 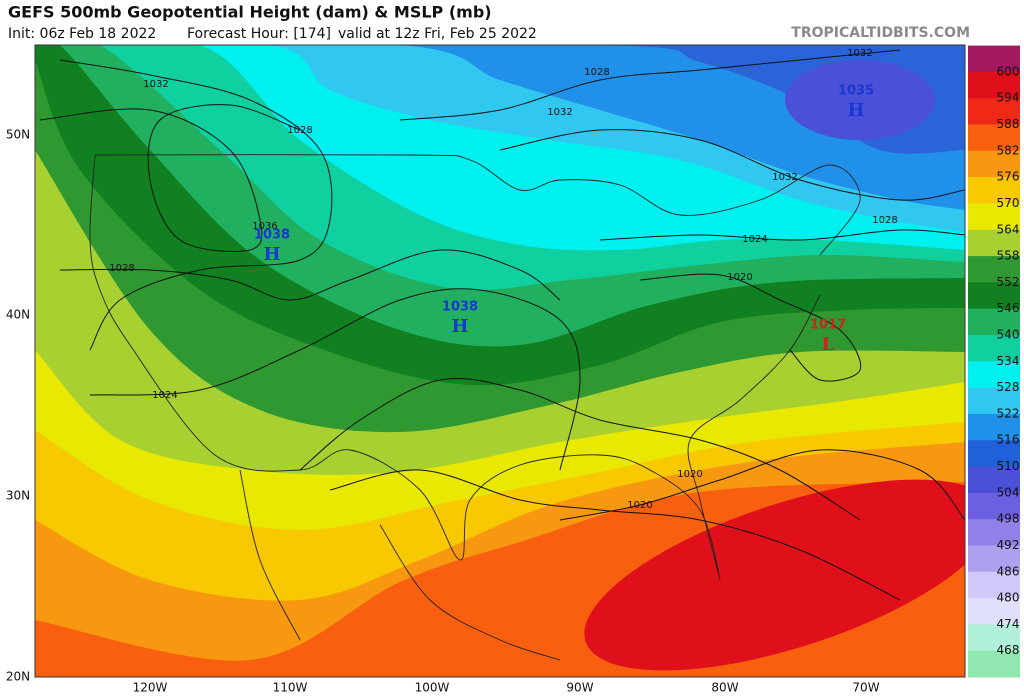 What do you see at coordinates (290, 688) in the screenshot?
I see `longitude-label: 110W` at bounding box center [290, 688].